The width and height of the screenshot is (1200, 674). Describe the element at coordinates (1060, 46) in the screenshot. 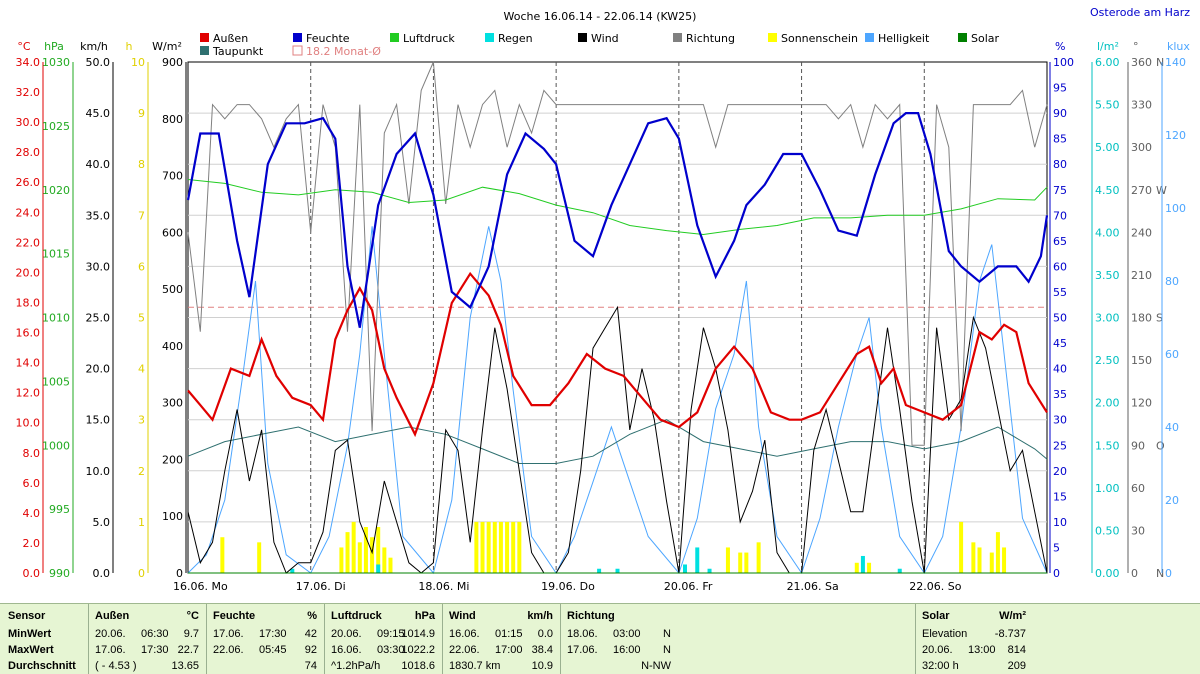

I see `axis-unit-right: %` at that location.